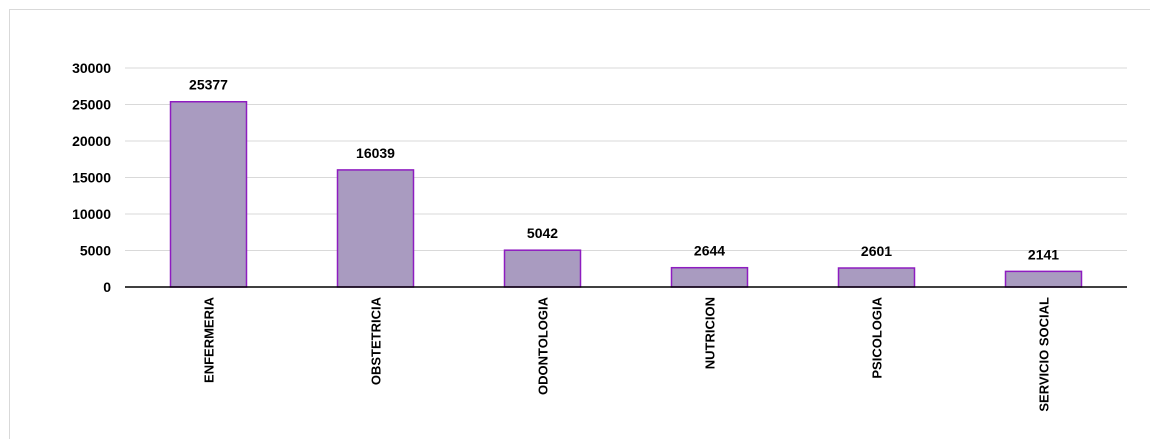 The height and width of the screenshot is (439, 1151). I want to click on x-tick-label: NUTRICION, so click(710, 333).